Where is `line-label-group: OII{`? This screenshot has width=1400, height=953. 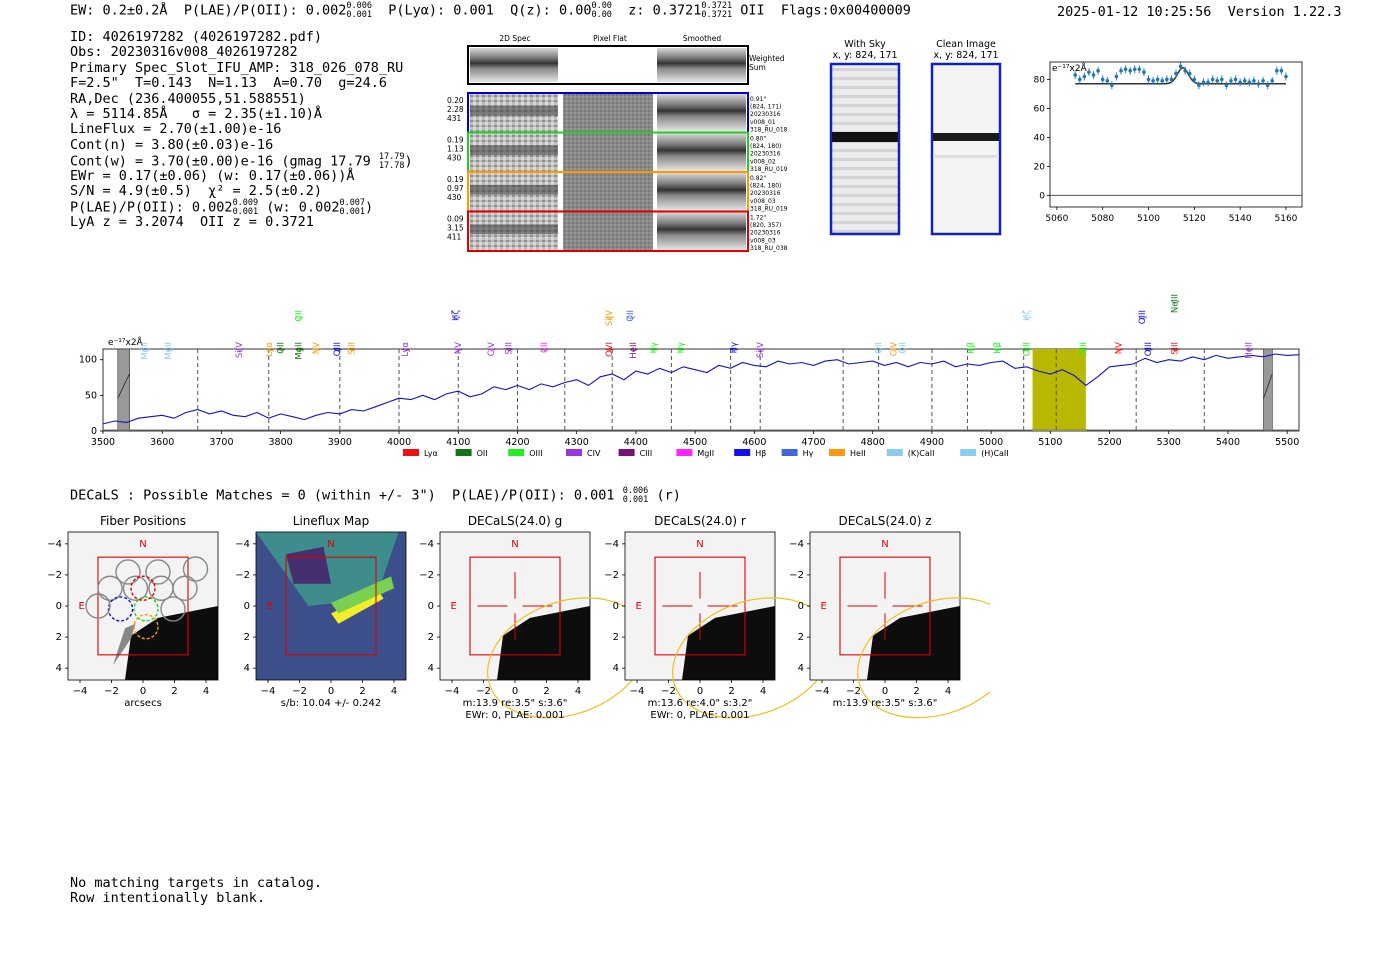 line-label-group: OII{ is located at coordinates (631, 316).